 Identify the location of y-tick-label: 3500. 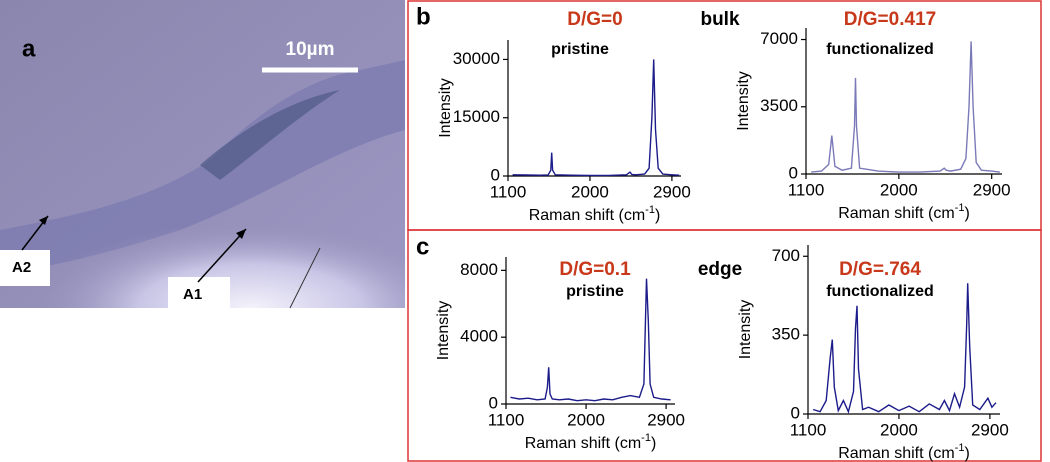
(779, 105).